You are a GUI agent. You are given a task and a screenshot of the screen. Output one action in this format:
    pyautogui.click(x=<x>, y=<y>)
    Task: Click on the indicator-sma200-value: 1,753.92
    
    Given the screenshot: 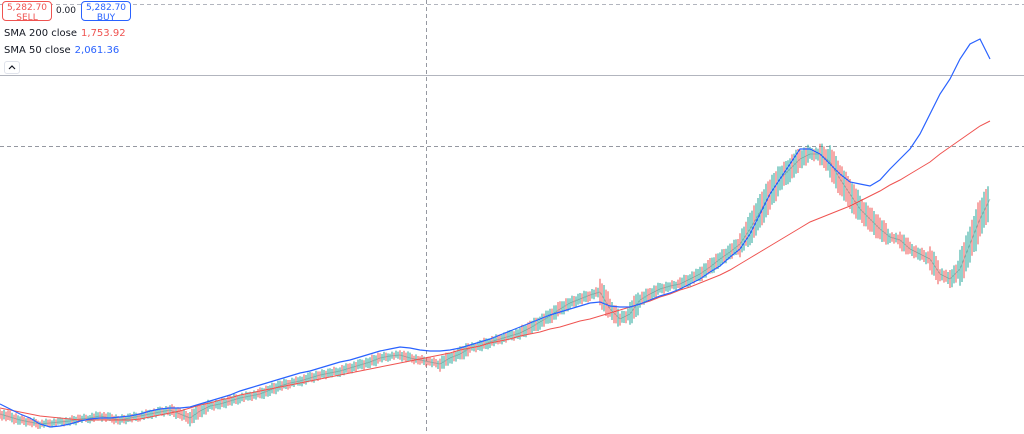 What is the action you would take?
    pyautogui.click(x=103, y=33)
    